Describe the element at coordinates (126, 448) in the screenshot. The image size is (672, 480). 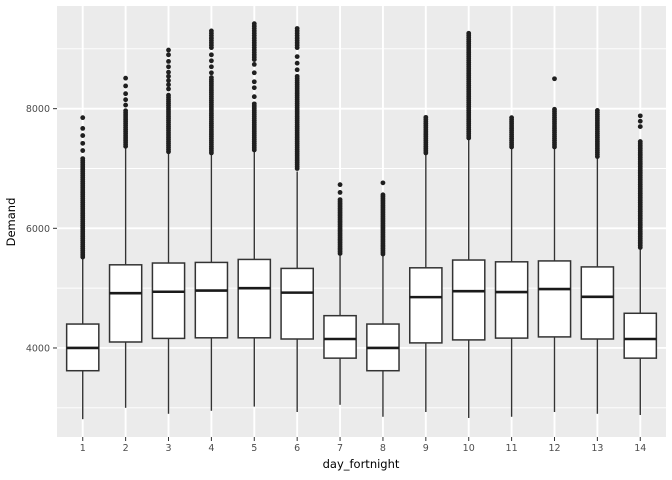
I see `x-tick-label-2: 2` at that location.